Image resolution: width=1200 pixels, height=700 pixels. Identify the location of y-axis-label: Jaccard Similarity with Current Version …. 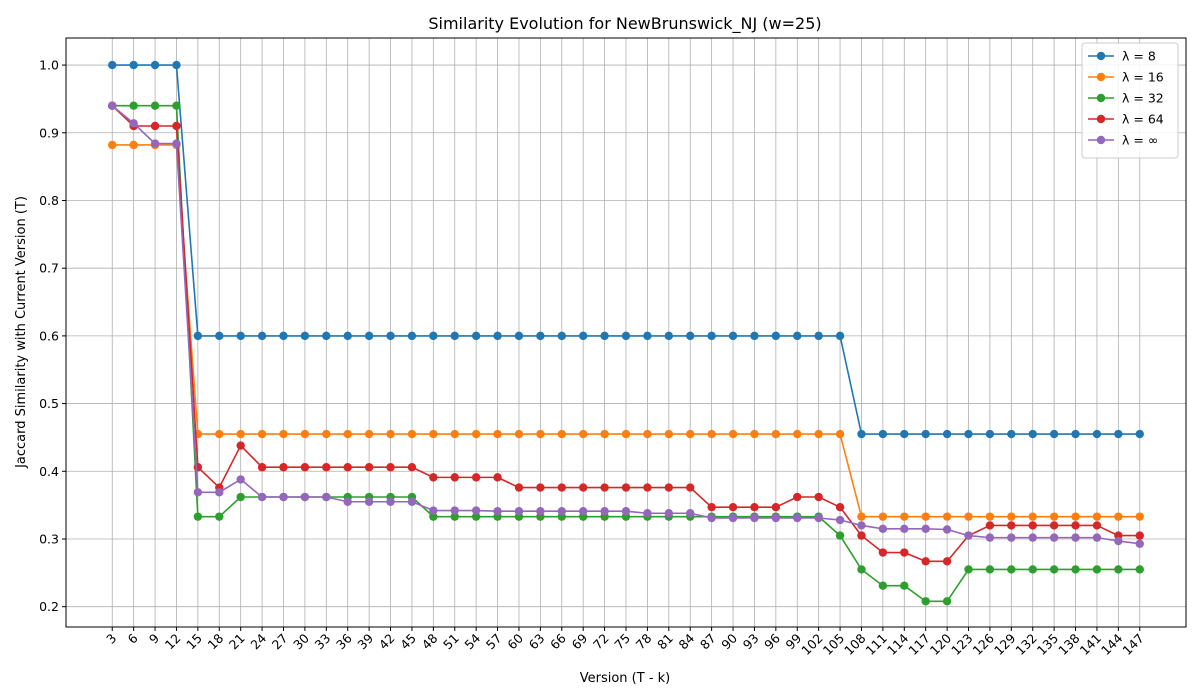
(21, 332).